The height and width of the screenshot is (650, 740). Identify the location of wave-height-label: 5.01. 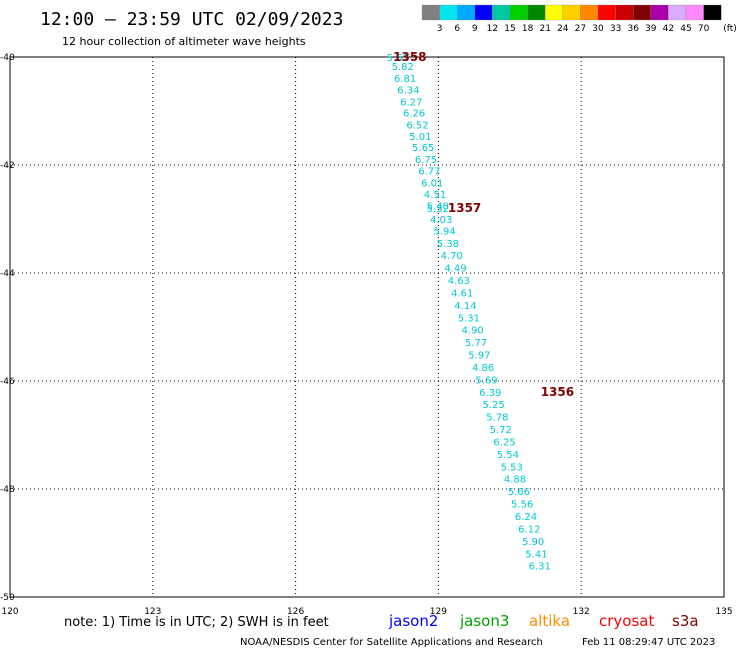
(420, 137).